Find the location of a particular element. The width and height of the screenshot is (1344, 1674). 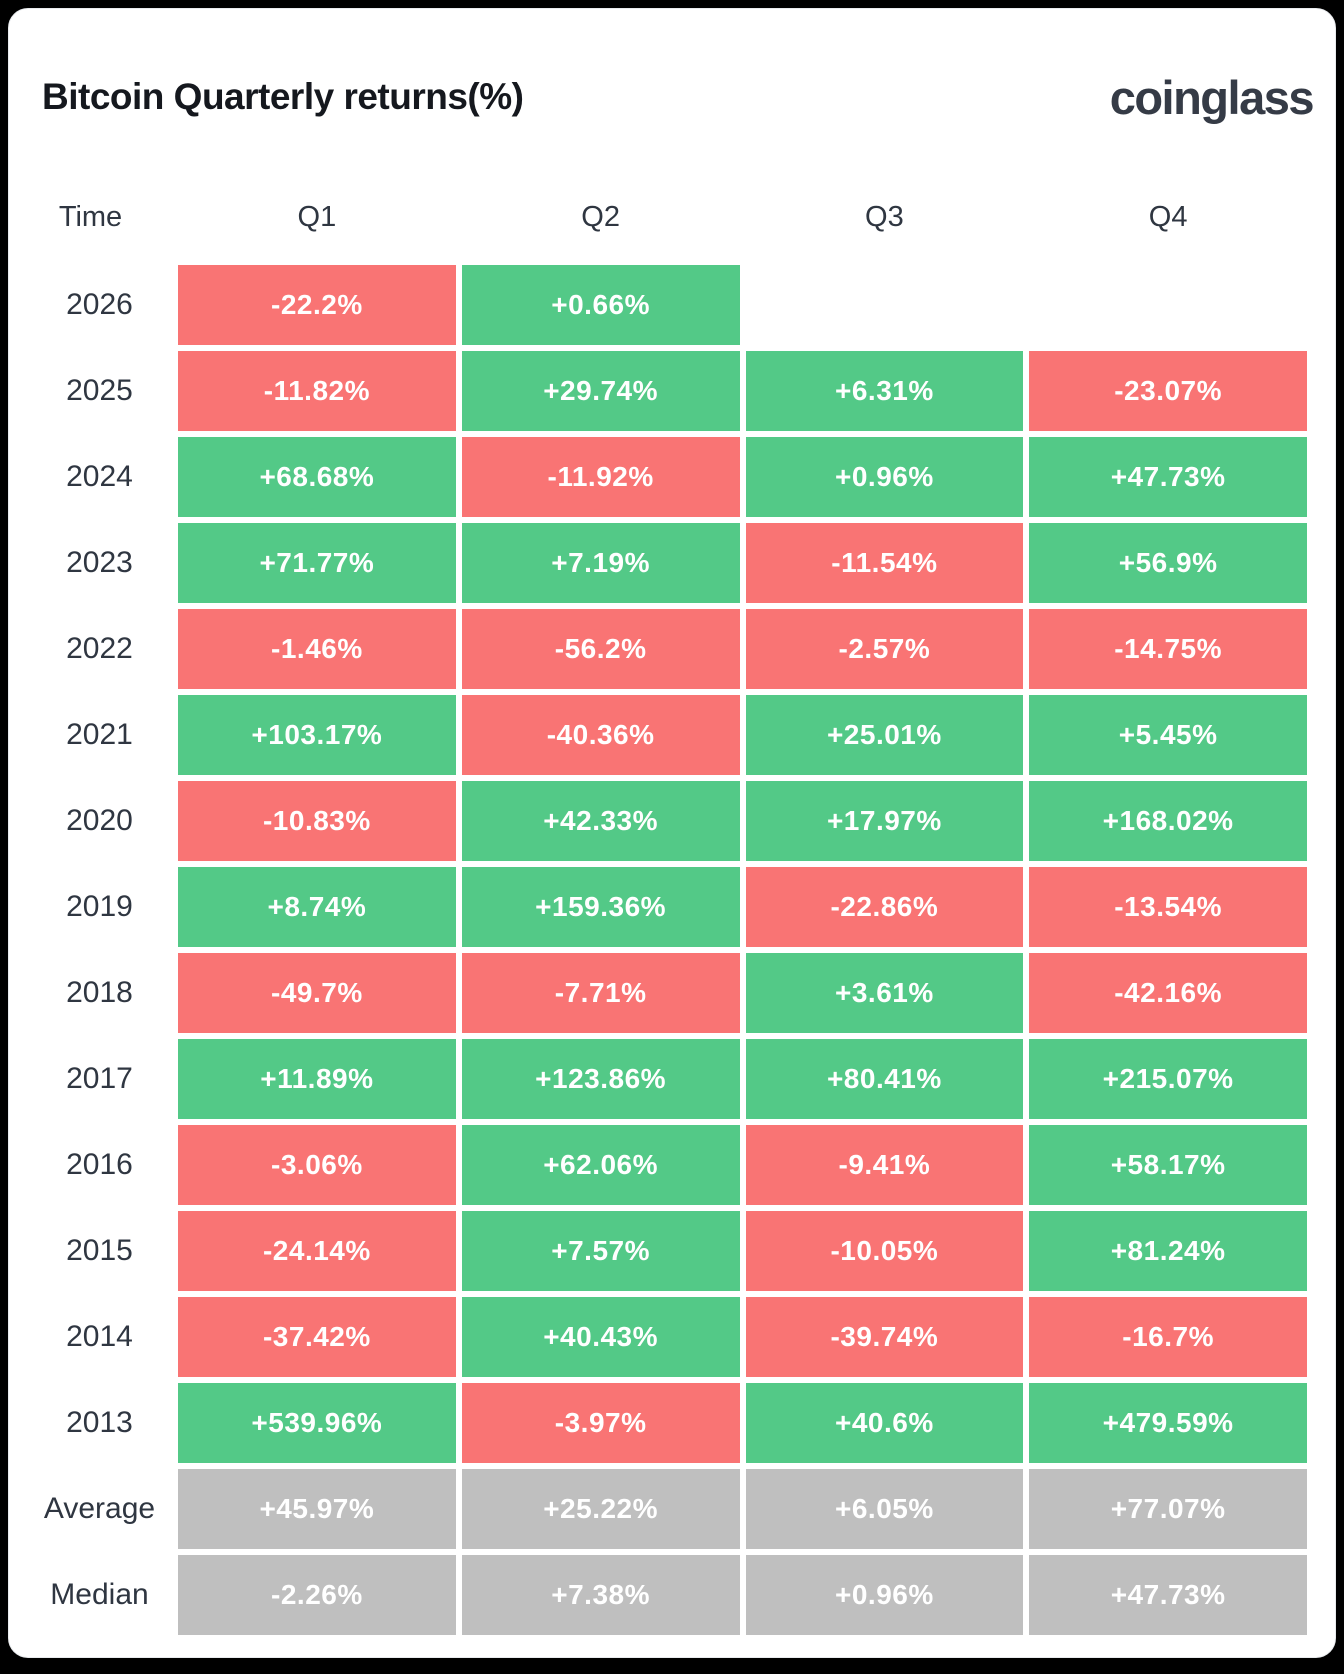

column-header-q3: Q3 is located at coordinates (884, 216).